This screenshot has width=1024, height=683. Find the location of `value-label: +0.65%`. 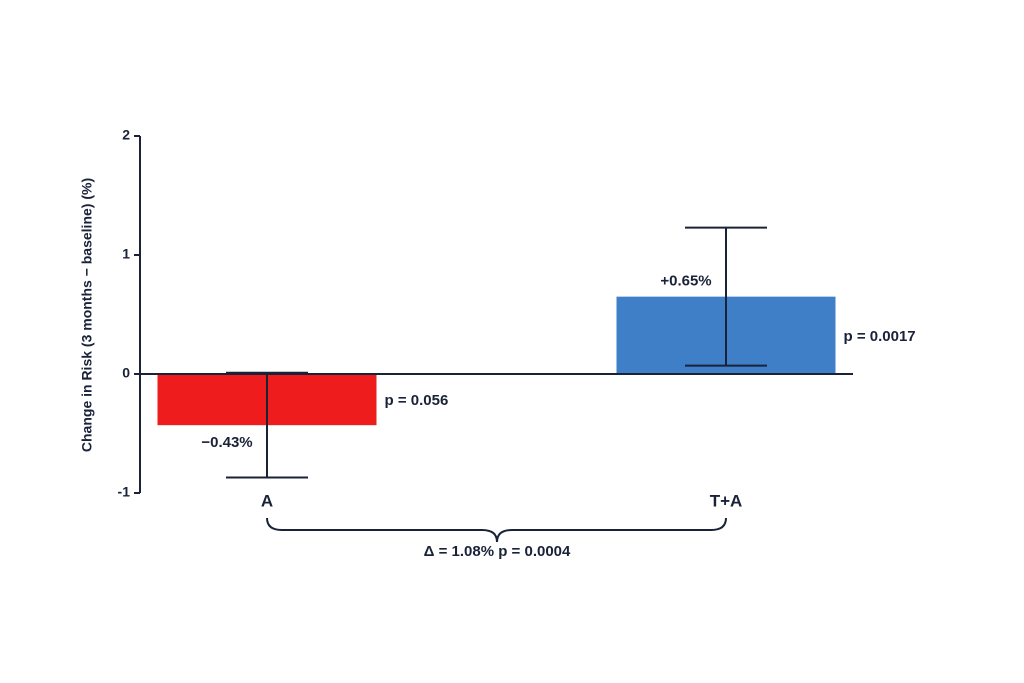

value-label: +0.65% is located at coordinates (685, 281).